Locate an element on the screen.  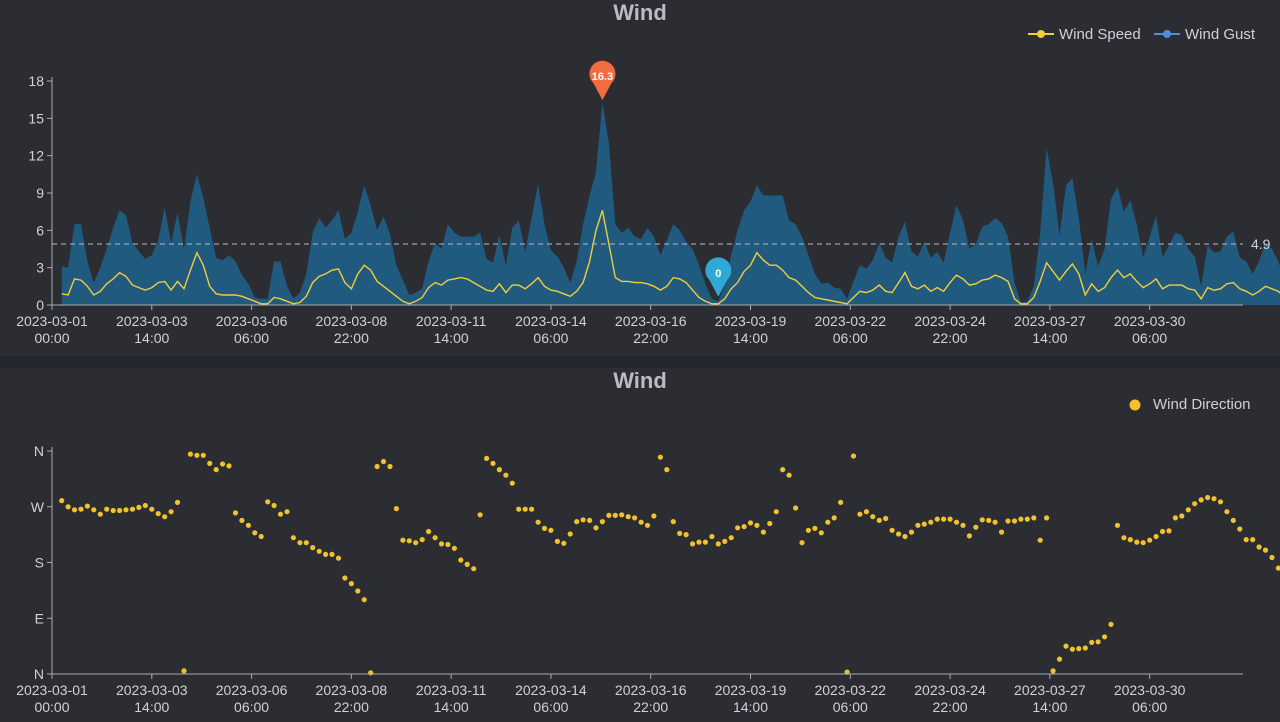
legend-speed-marker is located at coordinates (1041, 34).